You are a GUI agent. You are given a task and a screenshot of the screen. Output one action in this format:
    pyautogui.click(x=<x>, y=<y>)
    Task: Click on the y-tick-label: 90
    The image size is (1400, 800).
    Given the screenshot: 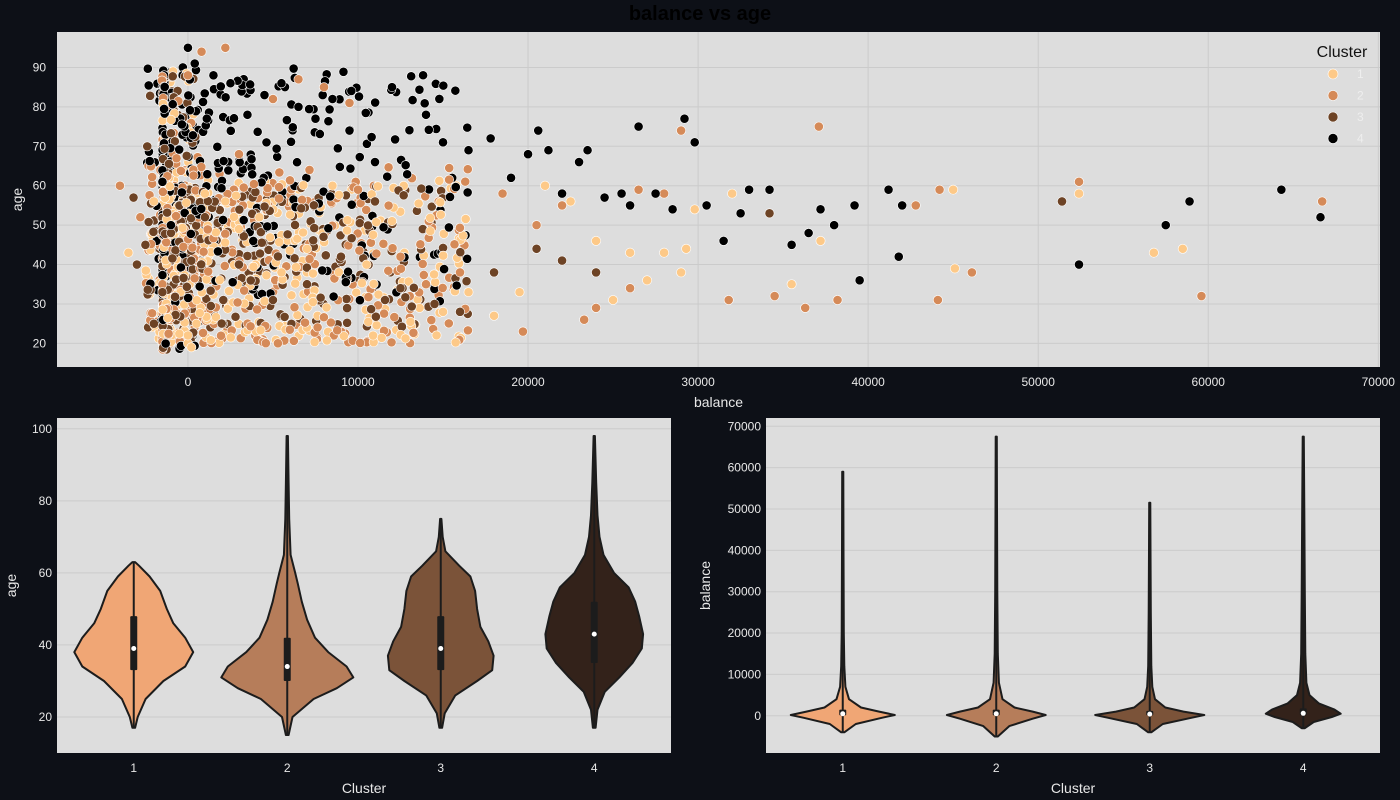 What is the action you would take?
    pyautogui.click(x=40, y=67)
    